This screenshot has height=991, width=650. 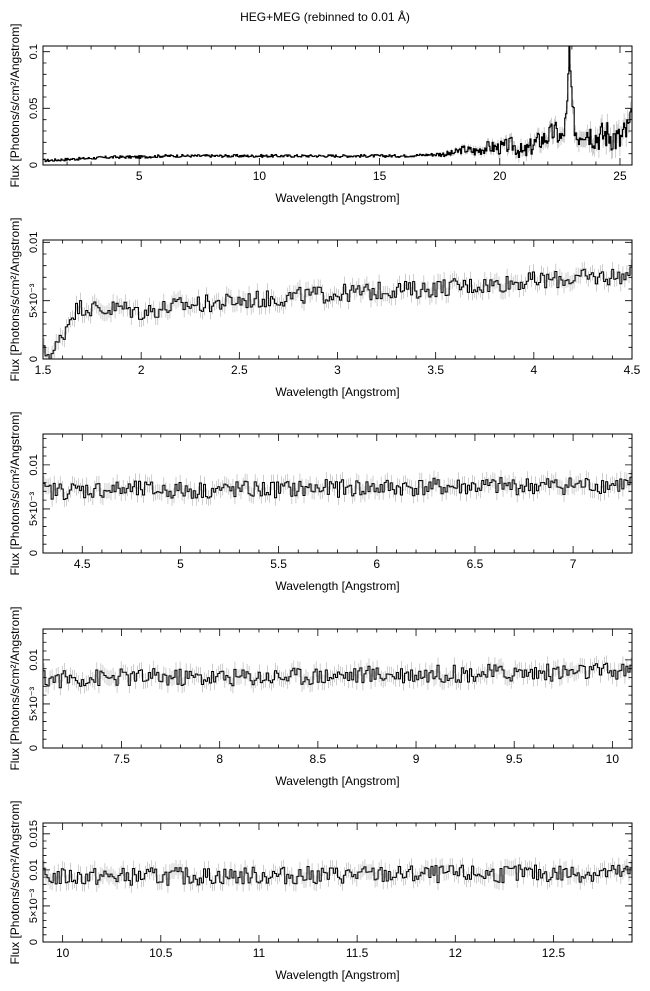 I want to click on x-tick-label: 3.5, so click(x=435, y=370).